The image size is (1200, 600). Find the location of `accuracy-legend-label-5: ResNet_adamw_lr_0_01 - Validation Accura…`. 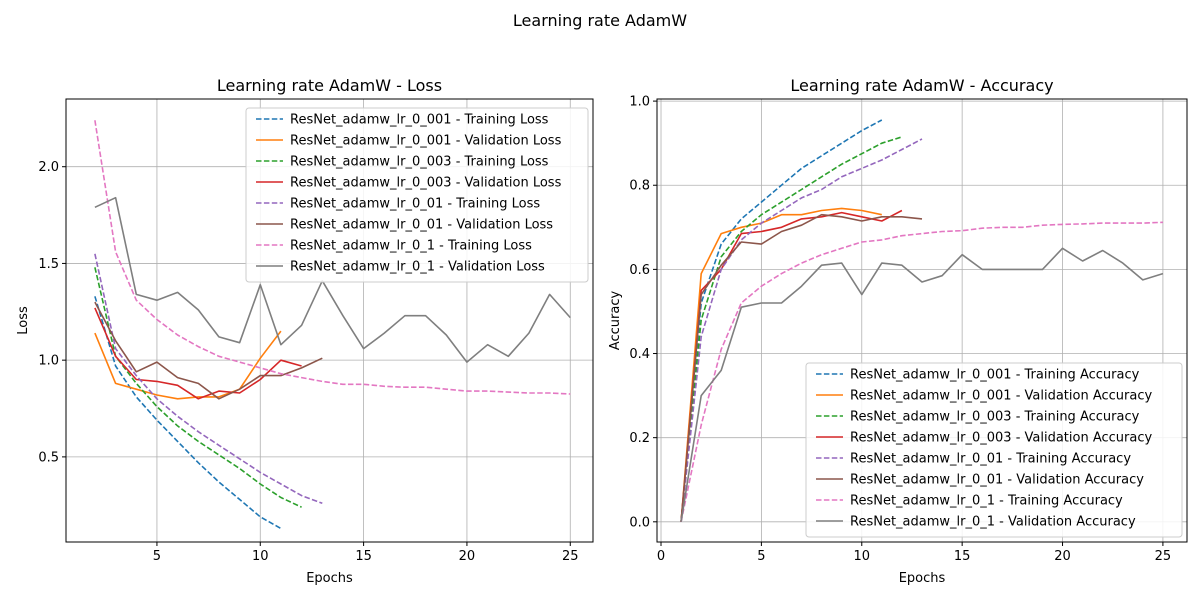

accuracy-legend-label-5: ResNet_adamw_lr_0_01 - Validation Accura… is located at coordinates (997, 480).